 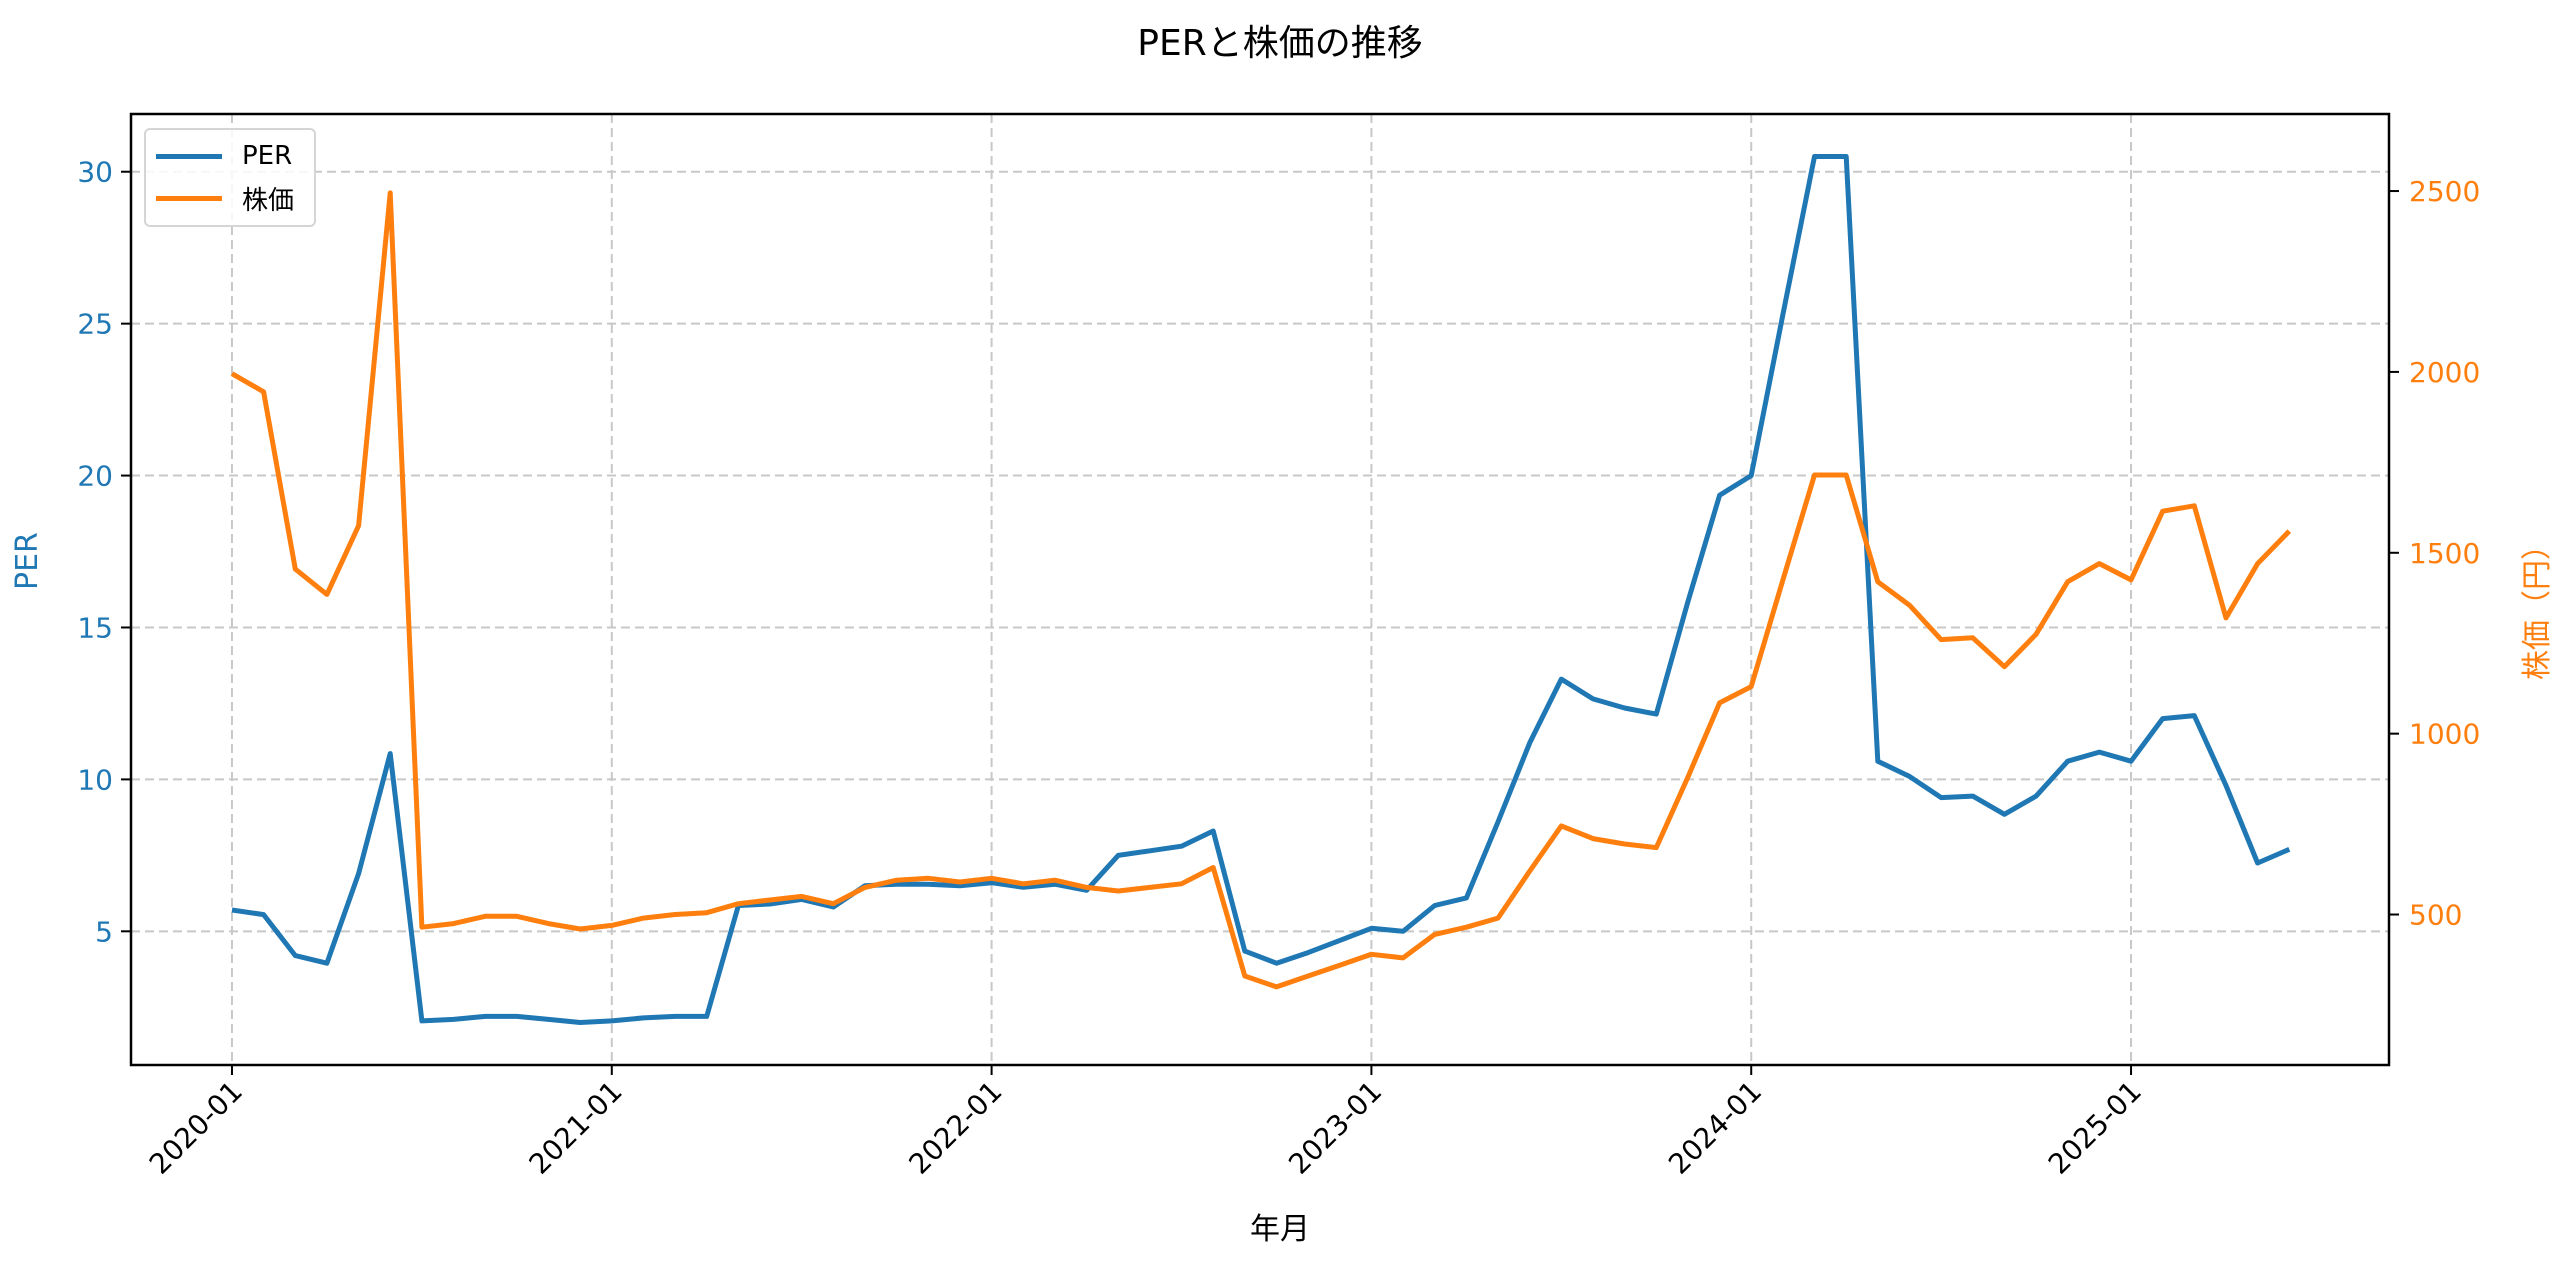 I want to click on y-axis-right: 500 1000 1500 2000 2500, so click(x=2434, y=553).